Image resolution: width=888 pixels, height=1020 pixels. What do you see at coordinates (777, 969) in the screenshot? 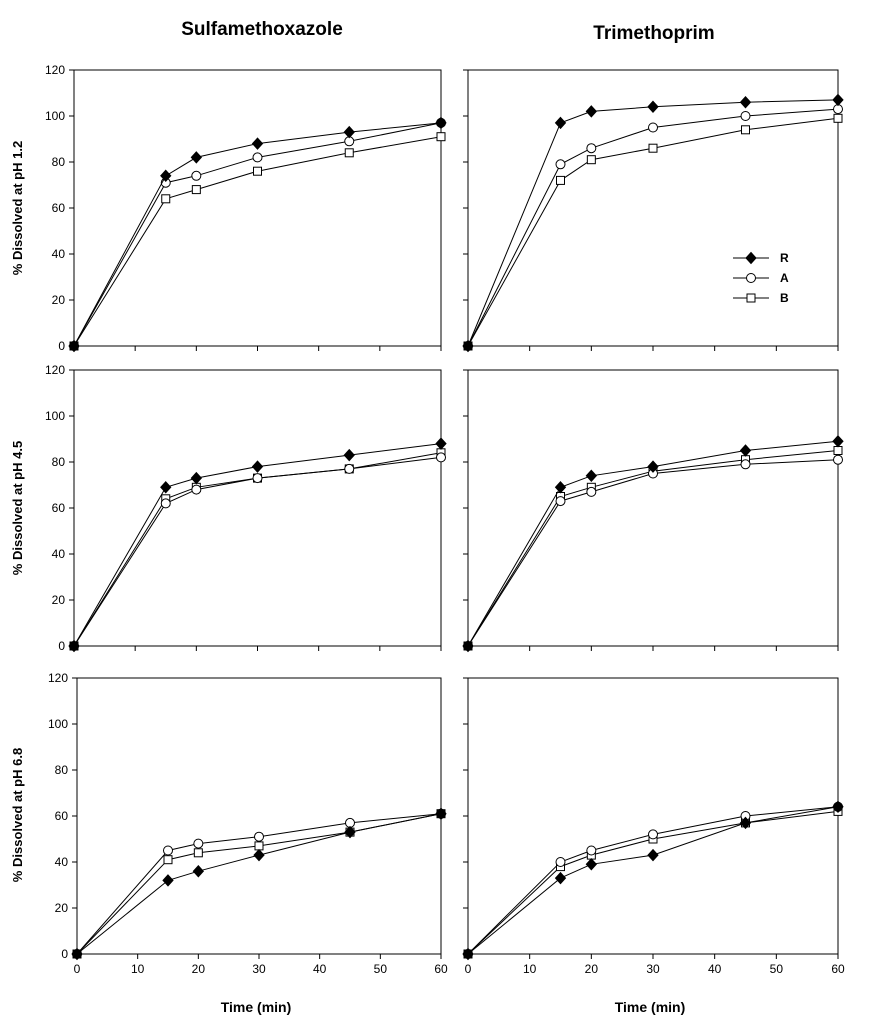
I see `x-tick-label: 50` at bounding box center [777, 969].